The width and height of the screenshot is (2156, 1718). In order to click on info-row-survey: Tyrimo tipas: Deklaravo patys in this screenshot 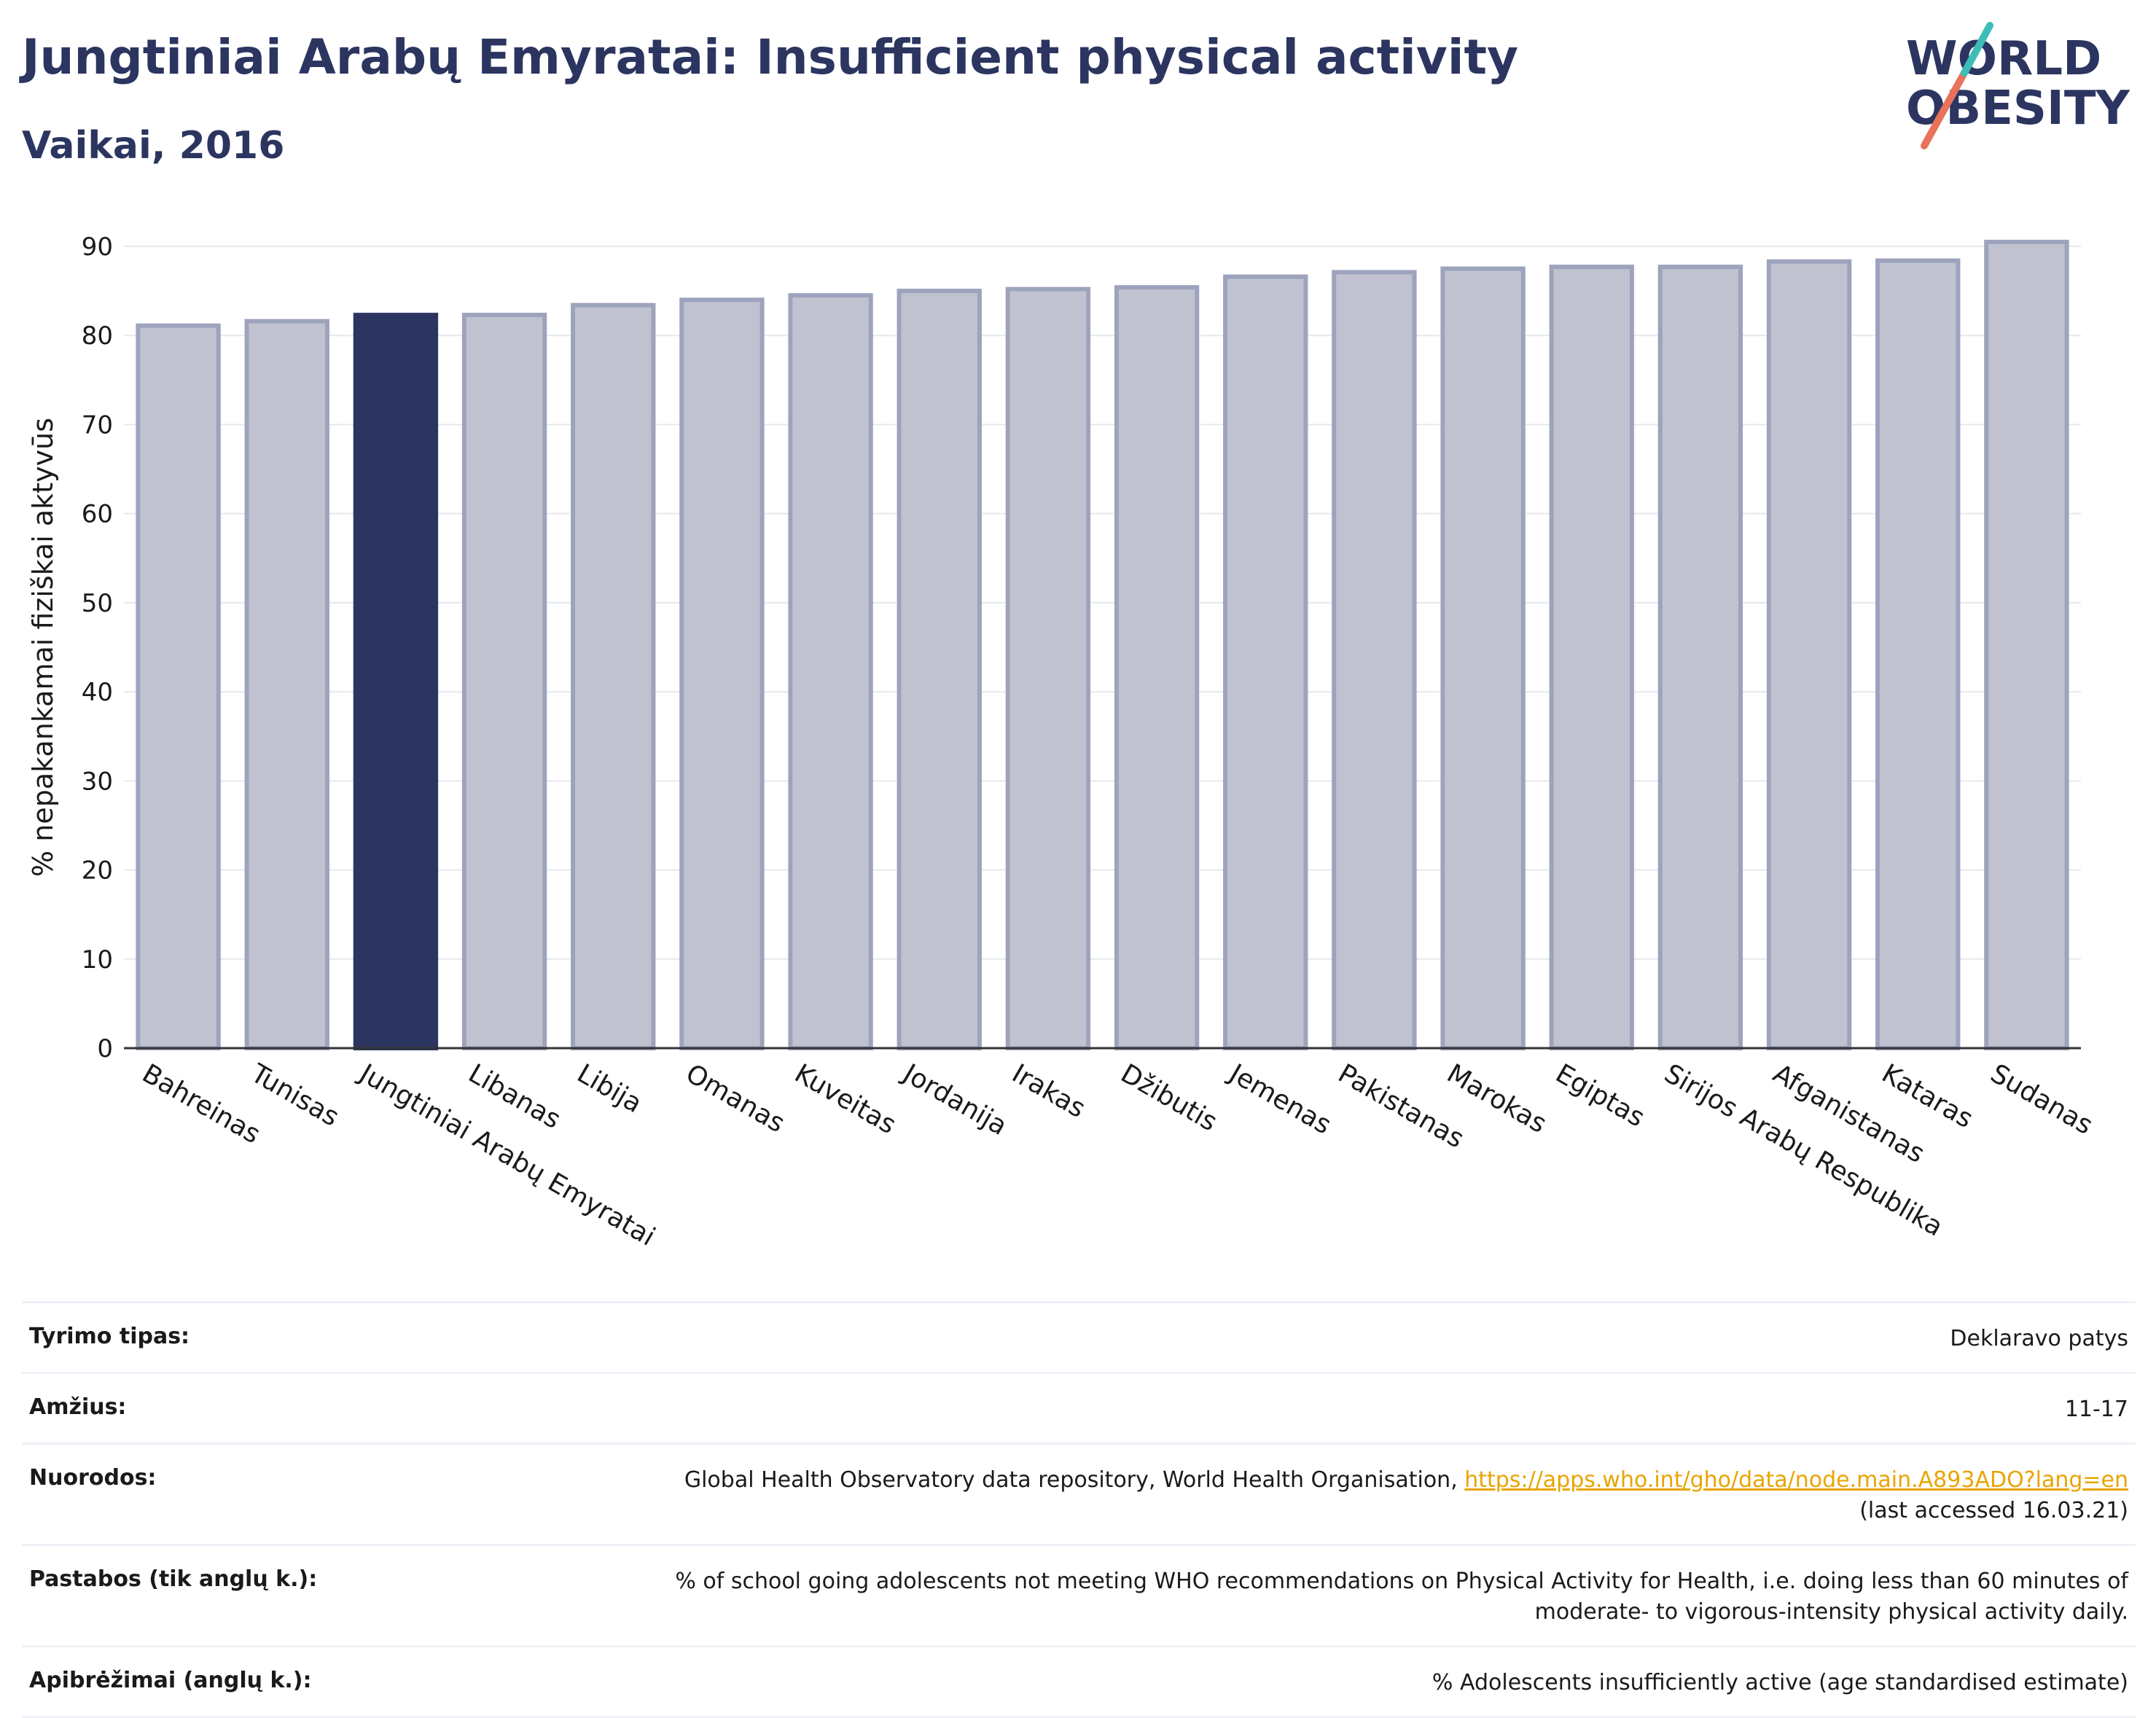, I will do `click(1079, 1336)`.